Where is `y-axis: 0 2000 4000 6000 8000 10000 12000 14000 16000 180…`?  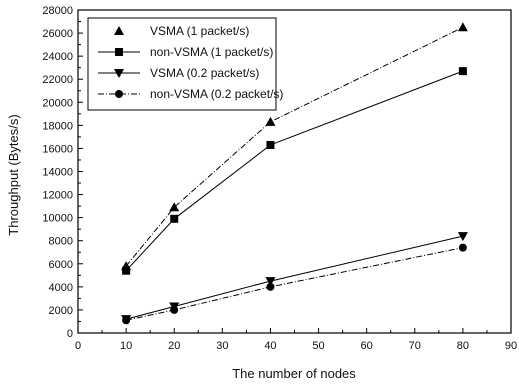 y-axis: 0 2000 4000 6000 8000 10000 12000 14000 16000 180… is located at coordinates (62, 172).